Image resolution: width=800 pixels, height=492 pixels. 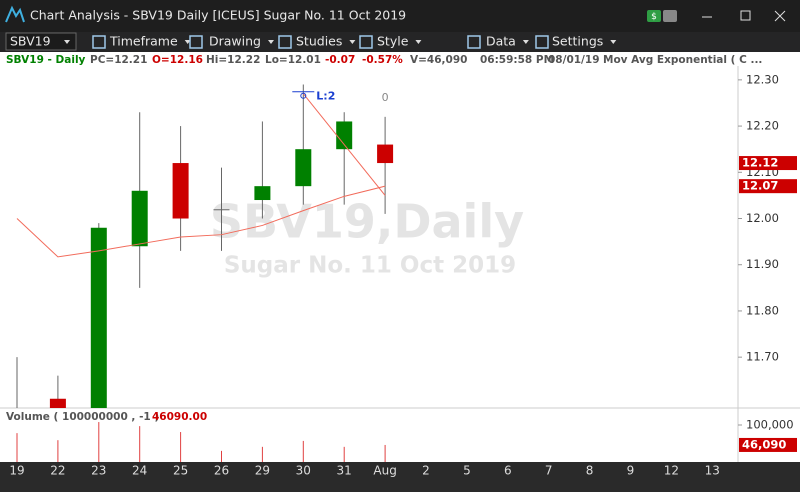 What do you see at coordinates (177, 60) in the screenshot?
I see `info-item: O=12.16` at bounding box center [177, 60].